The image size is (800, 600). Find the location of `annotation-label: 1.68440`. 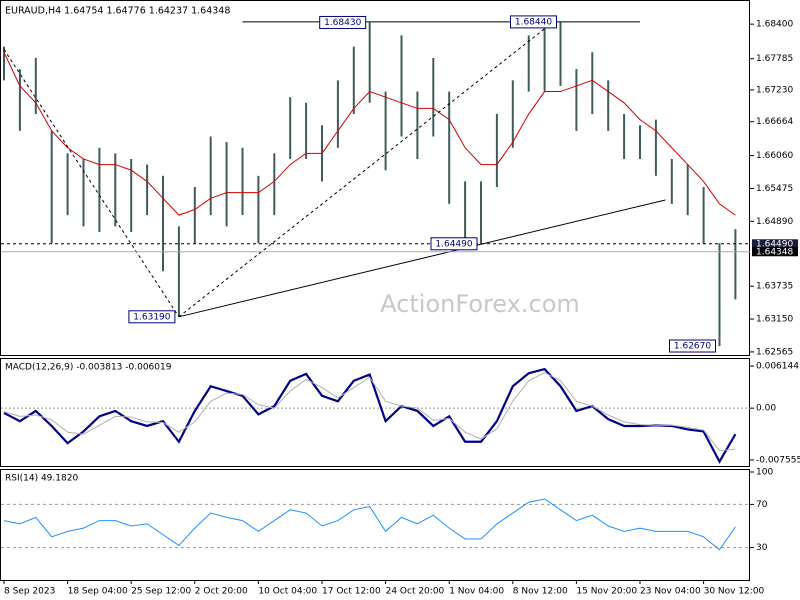

annotation-label: 1.68440 is located at coordinates (533, 22).